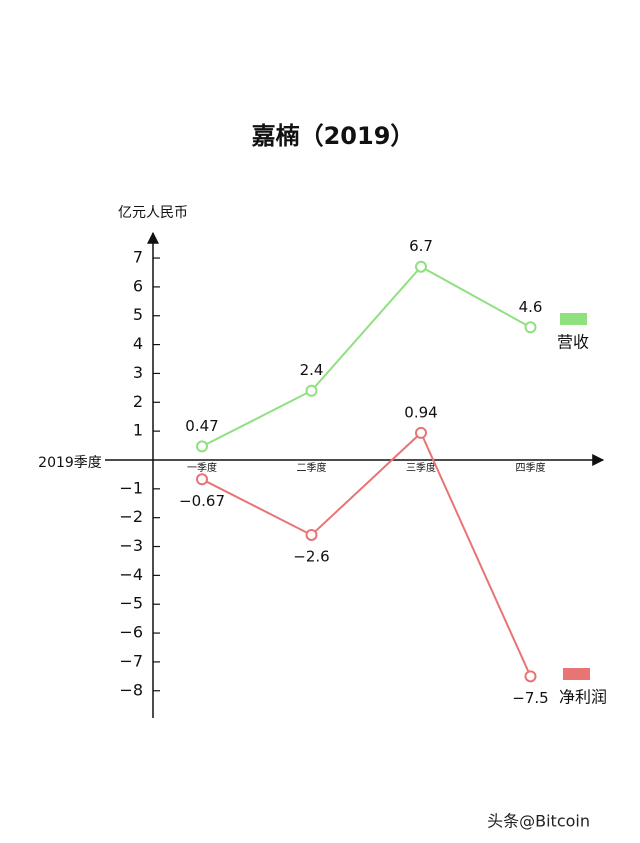  What do you see at coordinates (583, 697) in the screenshot?
I see `legend-label: 净利润` at bounding box center [583, 697].